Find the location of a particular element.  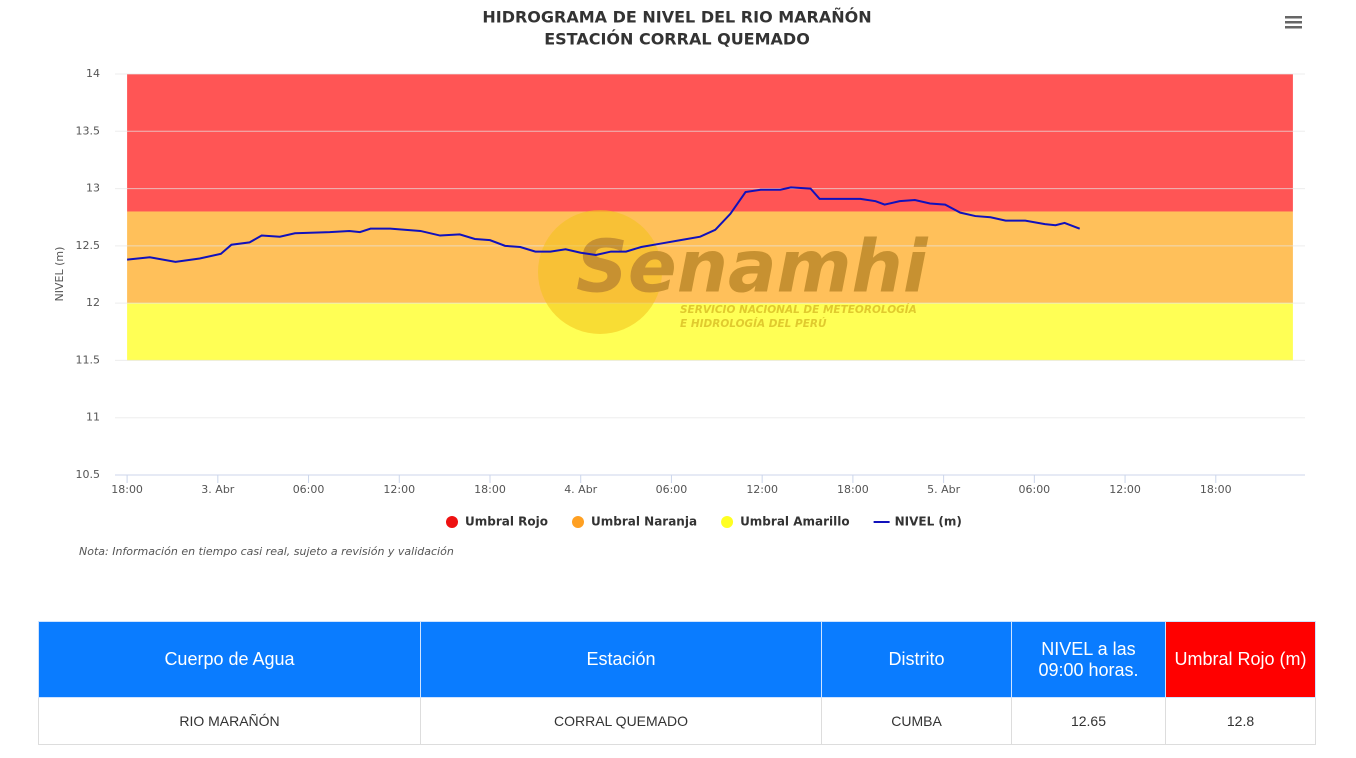

chart-title: HIDROGRAMA DE NIVEL DEL RIO MARAÑÓN is located at coordinates (676, 17).